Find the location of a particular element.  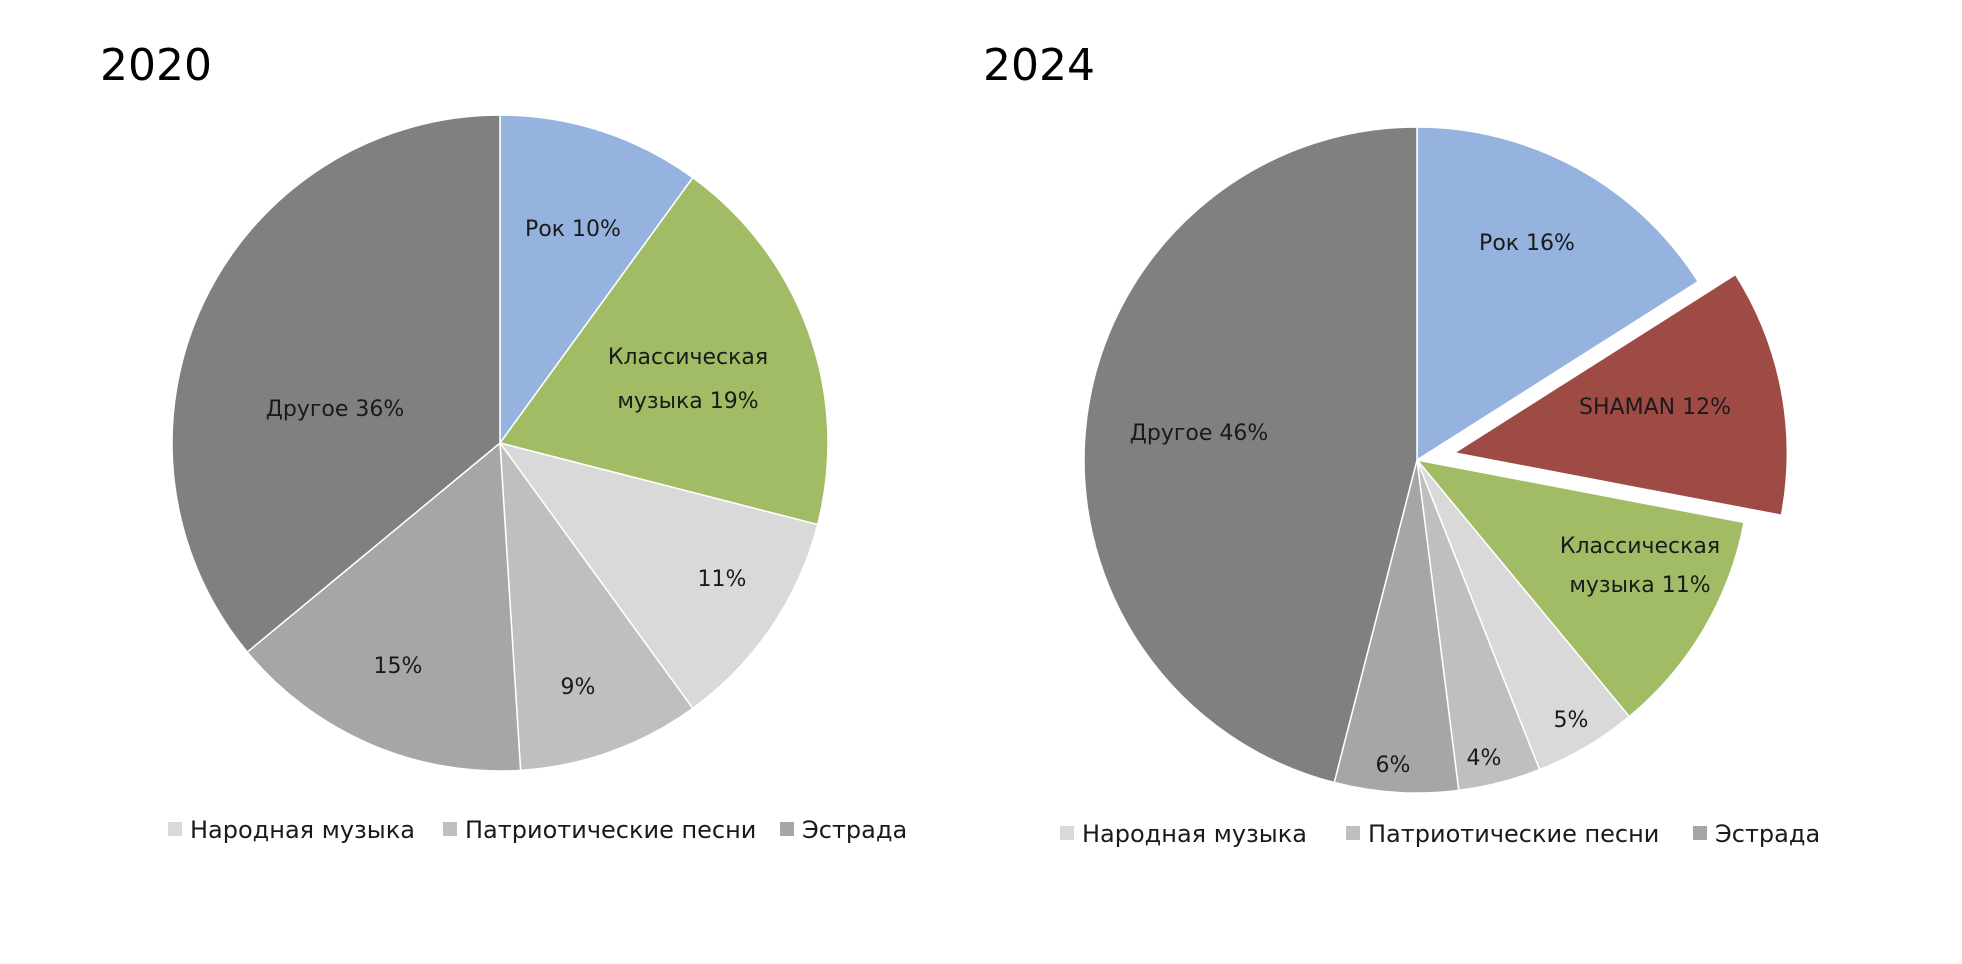

chart-title: 2024 is located at coordinates (1039, 65).